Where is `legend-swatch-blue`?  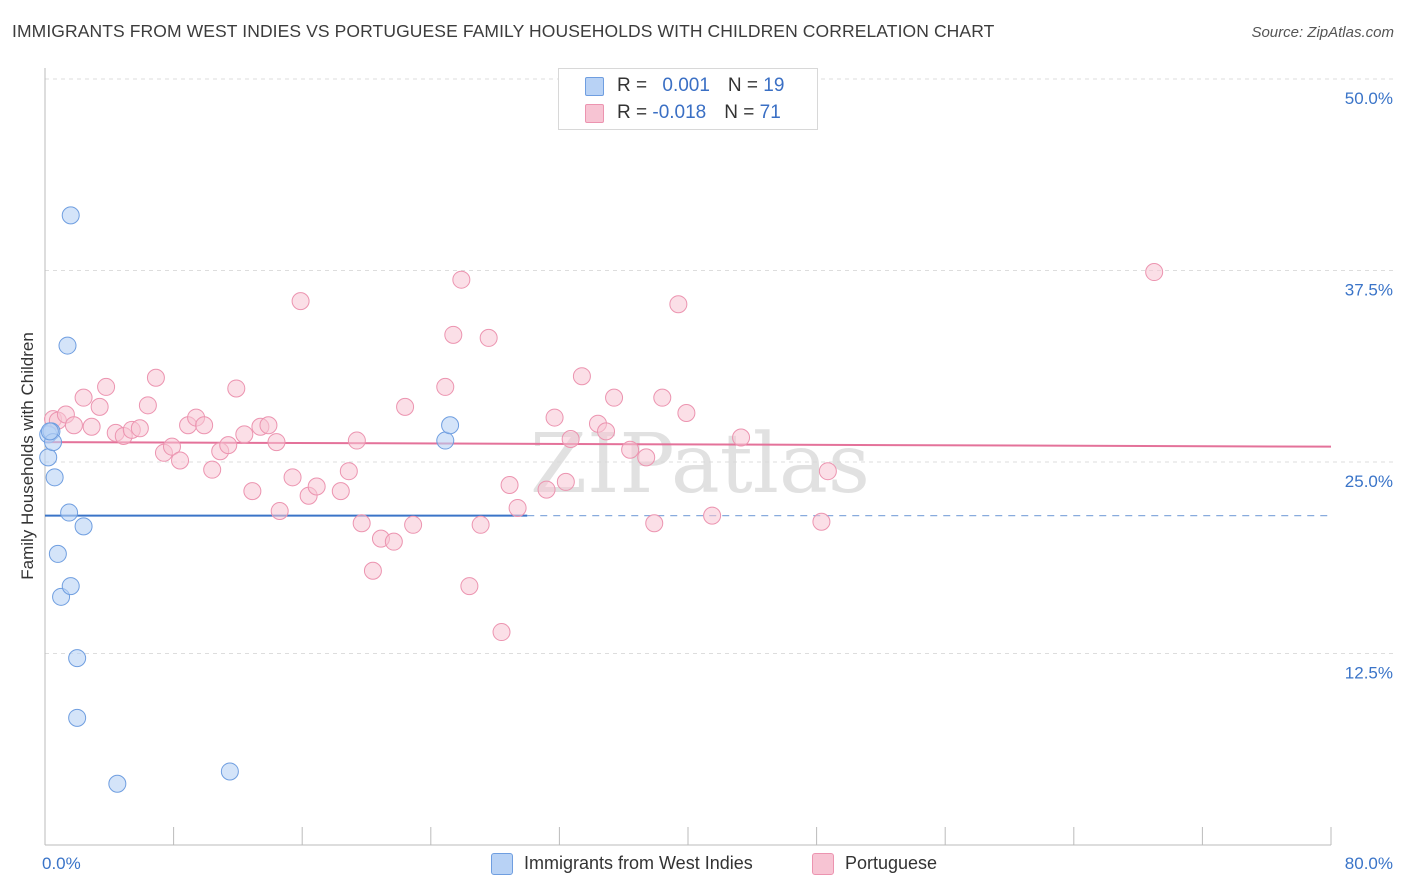
legend-swatch-blue is located at coordinates (594, 86).